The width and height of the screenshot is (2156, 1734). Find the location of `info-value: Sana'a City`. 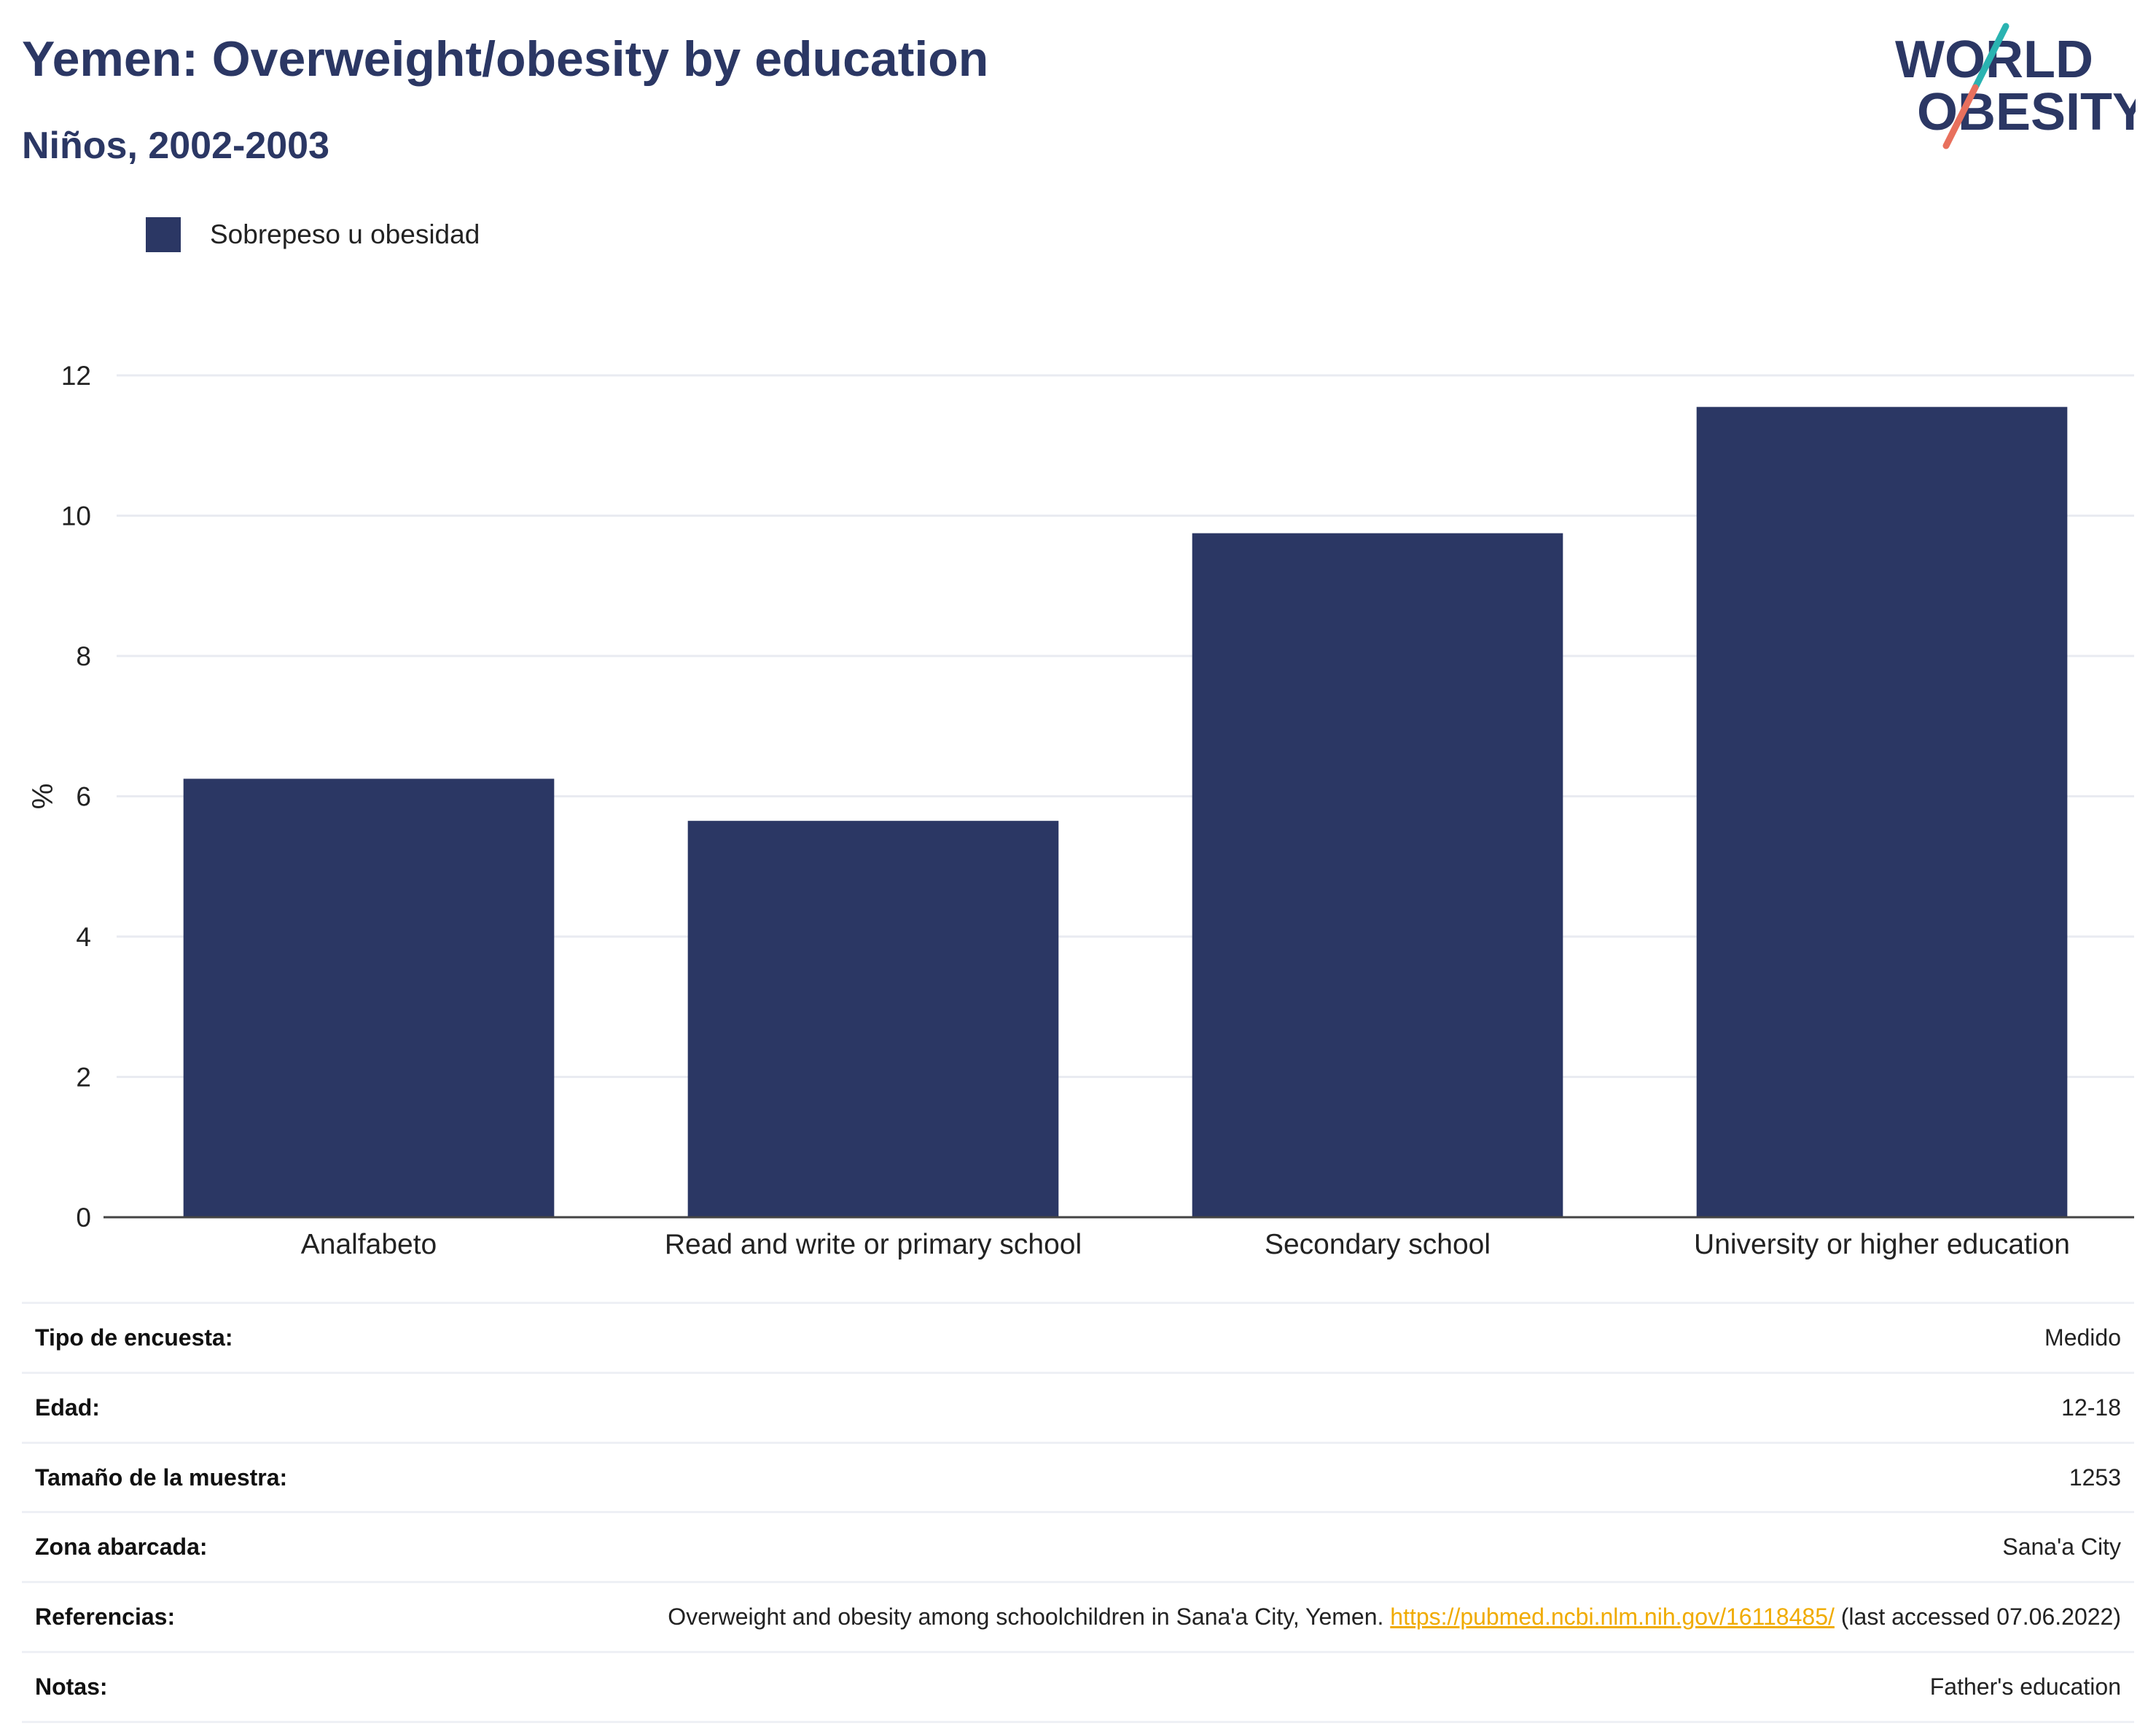

info-value: Sana'a City is located at coordinates (1309, 1548).